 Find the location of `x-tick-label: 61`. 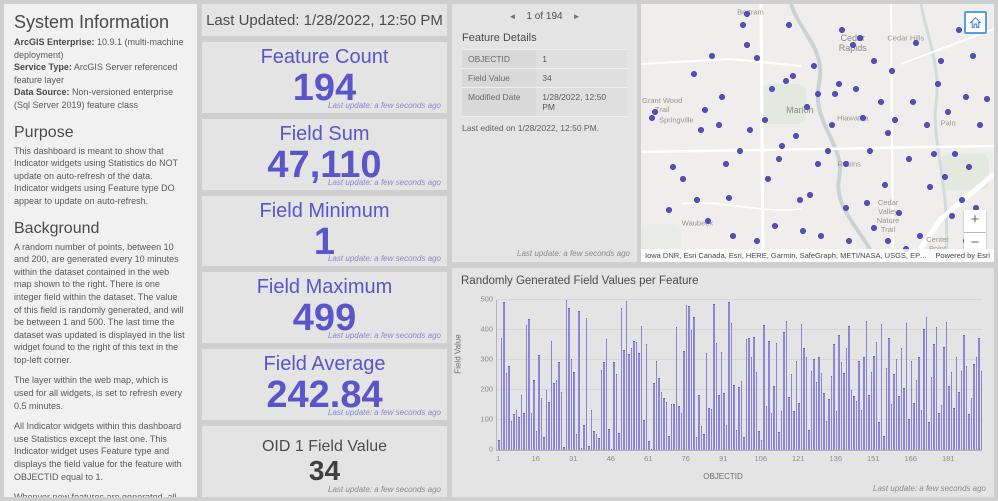

x-tick-label: 61 is located at coordinates (648, 458).